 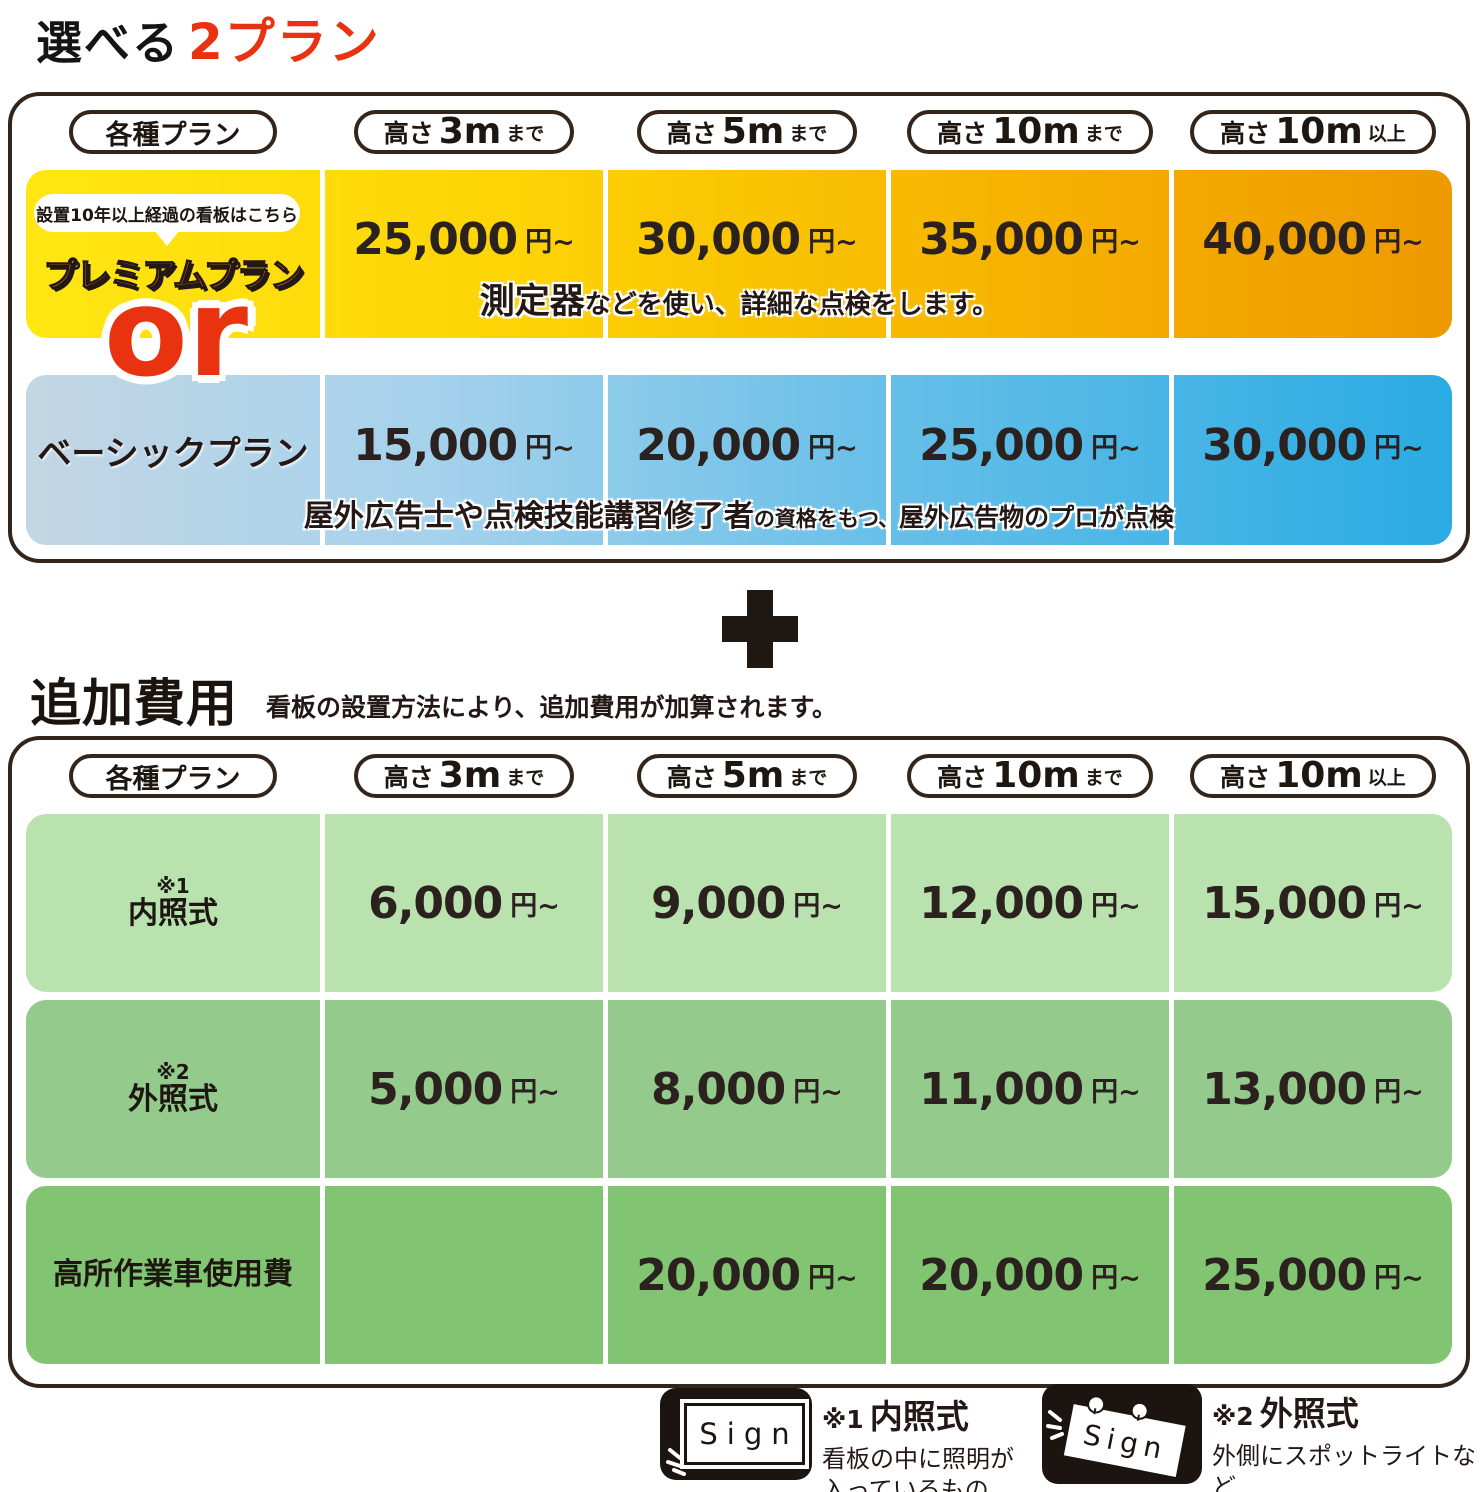 I want to click on or-label: or, so click(x=176, y=333).